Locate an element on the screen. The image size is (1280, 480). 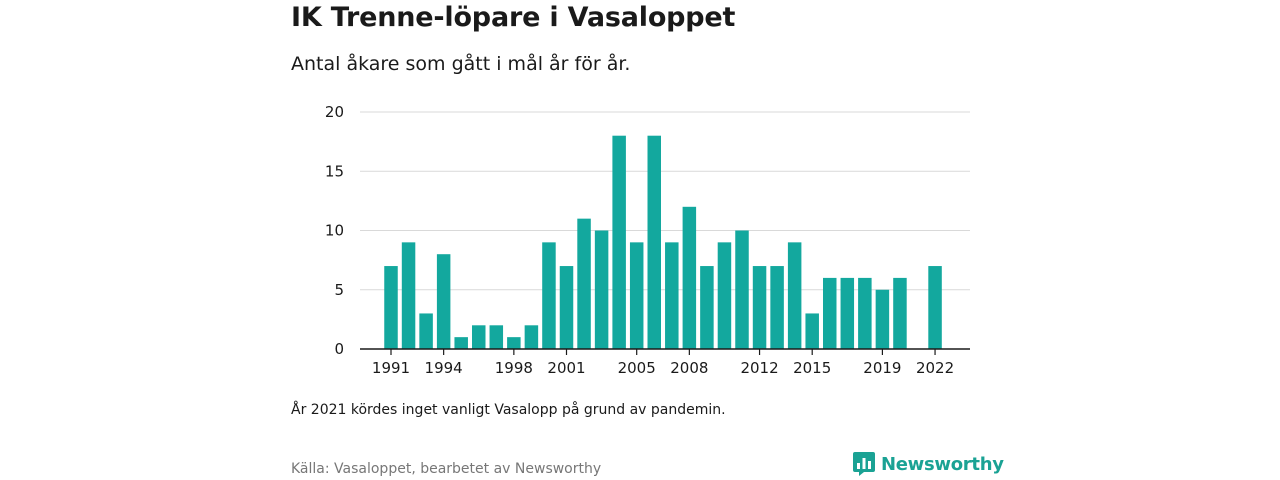
bar-2008 is located at coordinates (689, 277).